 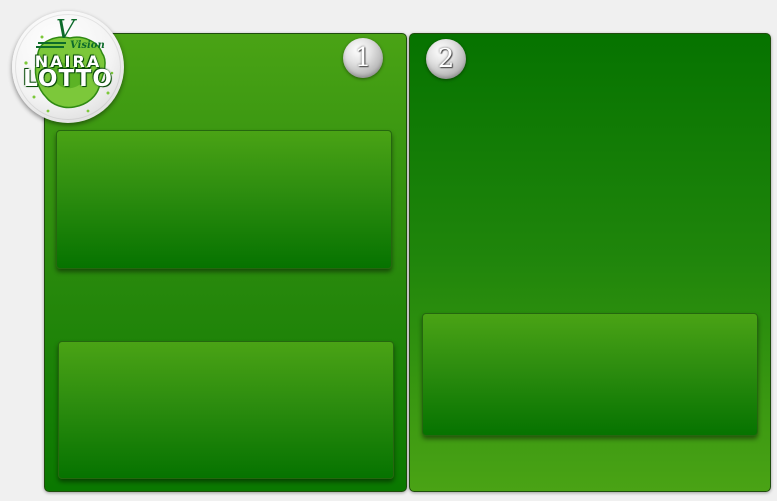 I want to click on panel-number-badge-2: 2, so click(x=446, y=59).